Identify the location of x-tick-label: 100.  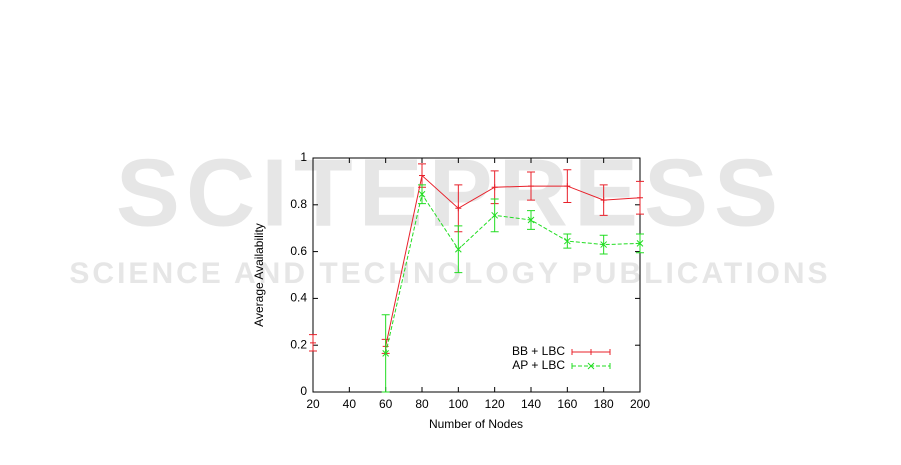
(458, 404).